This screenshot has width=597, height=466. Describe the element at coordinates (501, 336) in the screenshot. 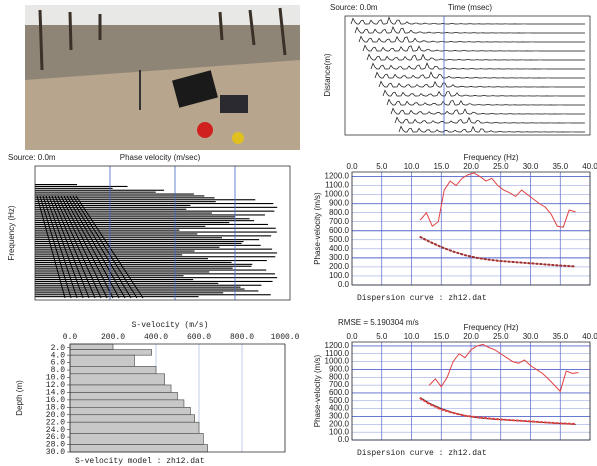

I see `x-tick-label: 25.0` at that location.